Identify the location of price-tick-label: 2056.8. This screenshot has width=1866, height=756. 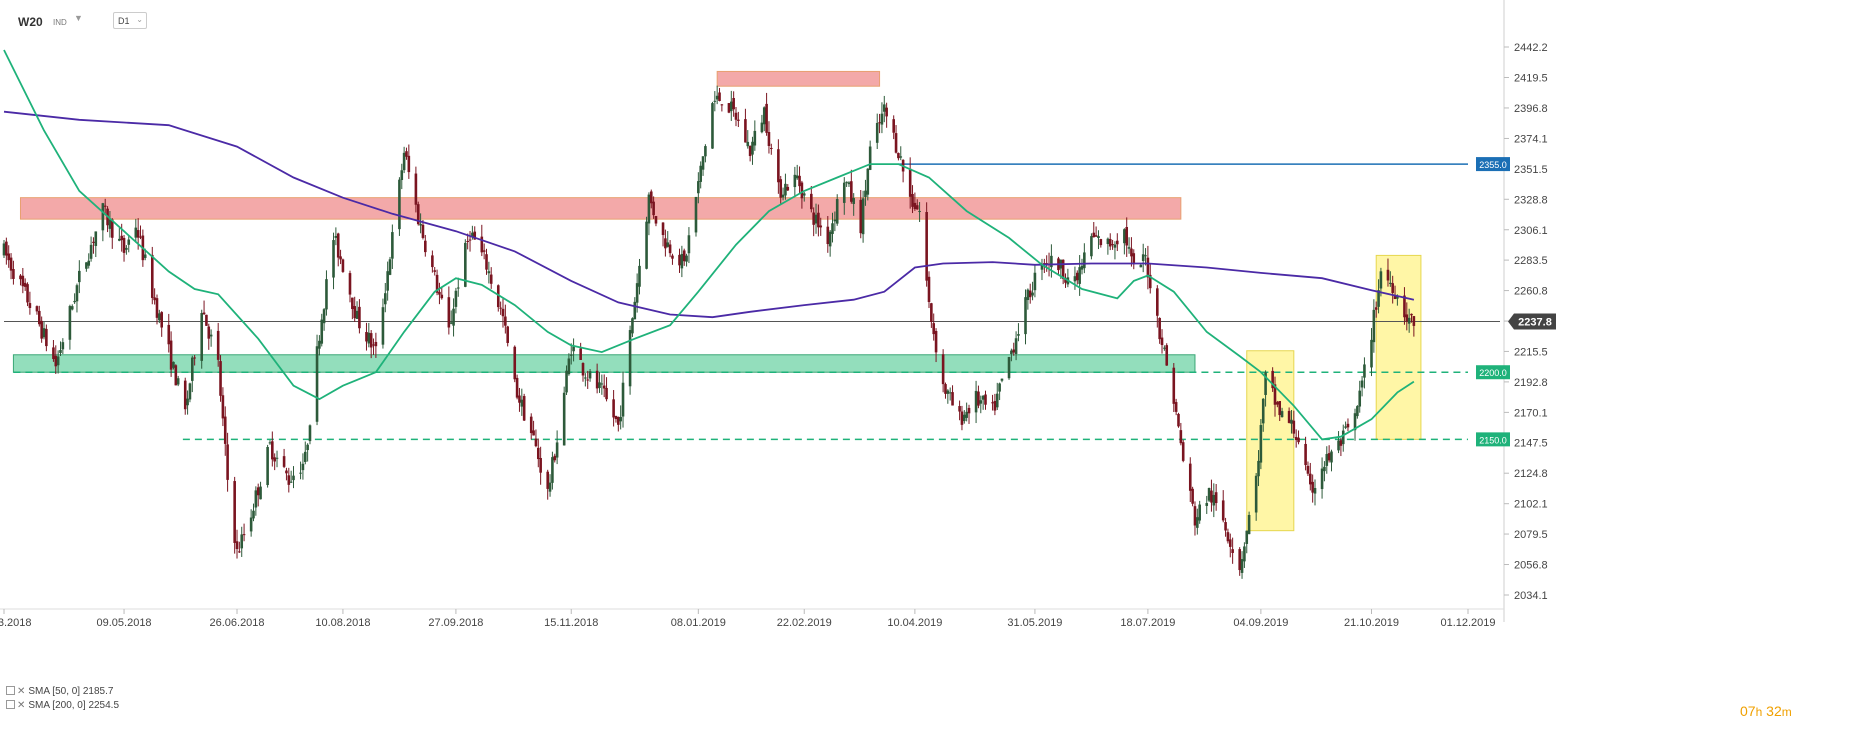
(1531, 566).